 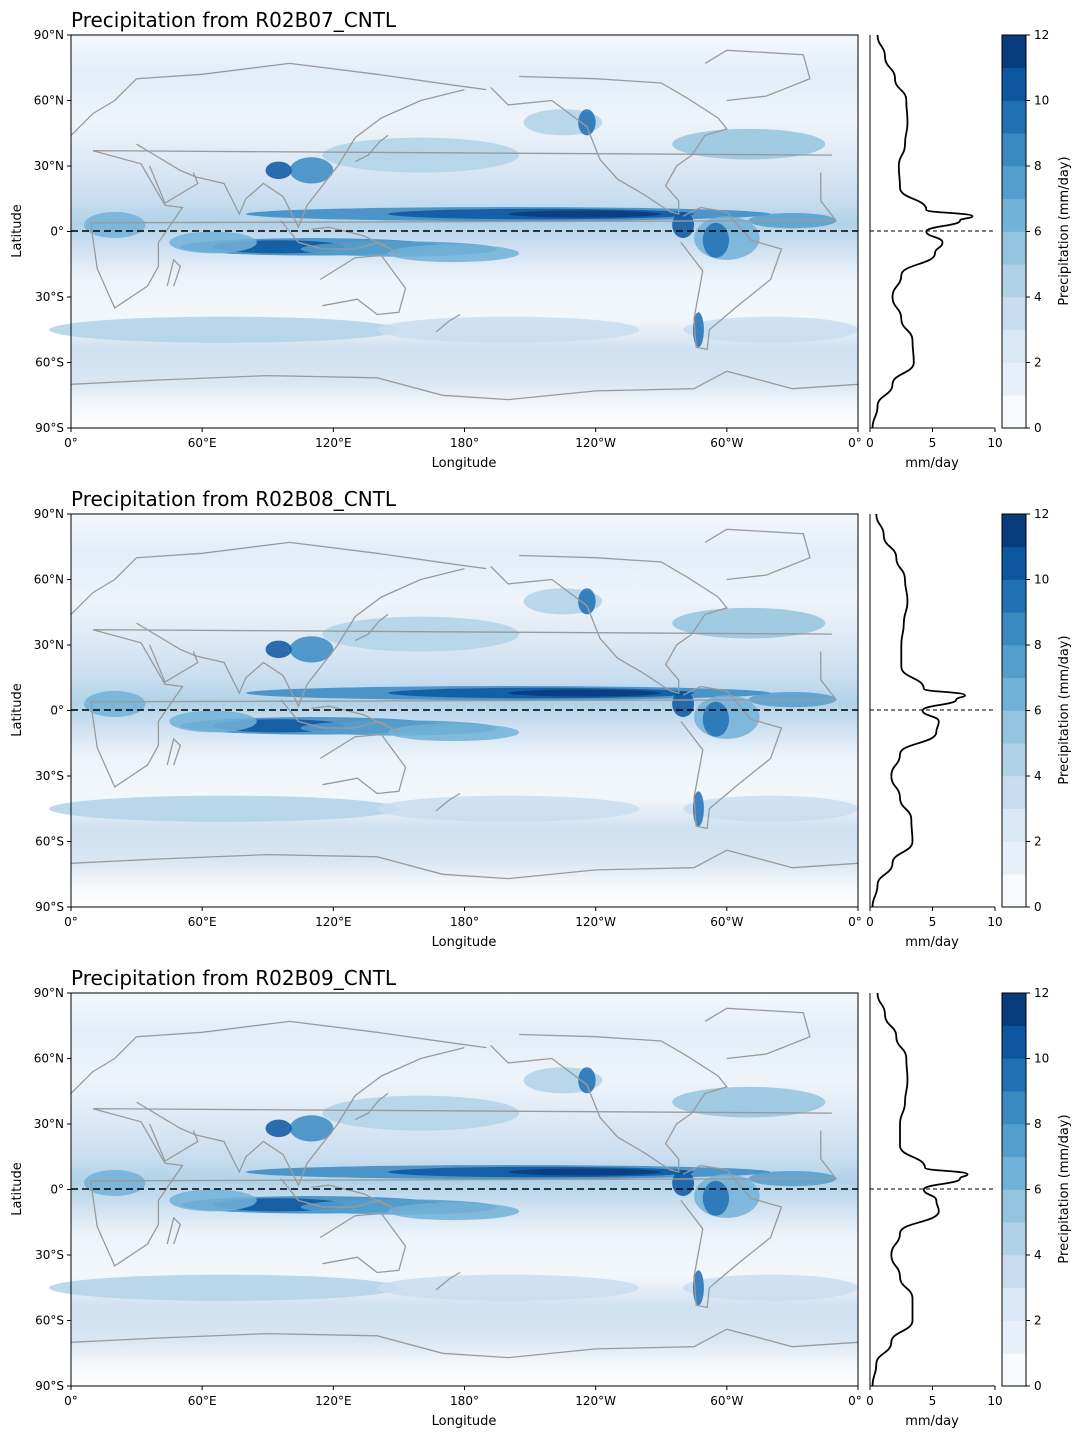 What do you see at coordinates (49, 580) in the screenshot?
I see `lat-tick-label: 60°N` at bounding box center [49, 580].